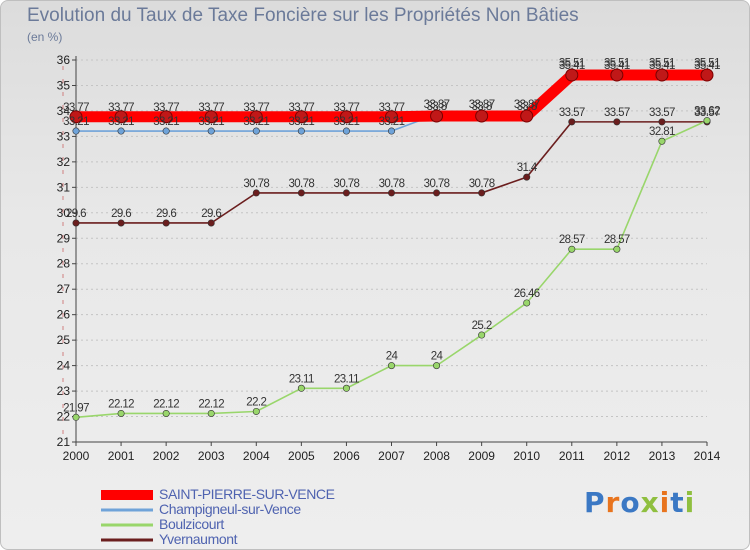  I want to click on legend-item-champigneul: Champigneul-sur-Vence, so click(218, 509).